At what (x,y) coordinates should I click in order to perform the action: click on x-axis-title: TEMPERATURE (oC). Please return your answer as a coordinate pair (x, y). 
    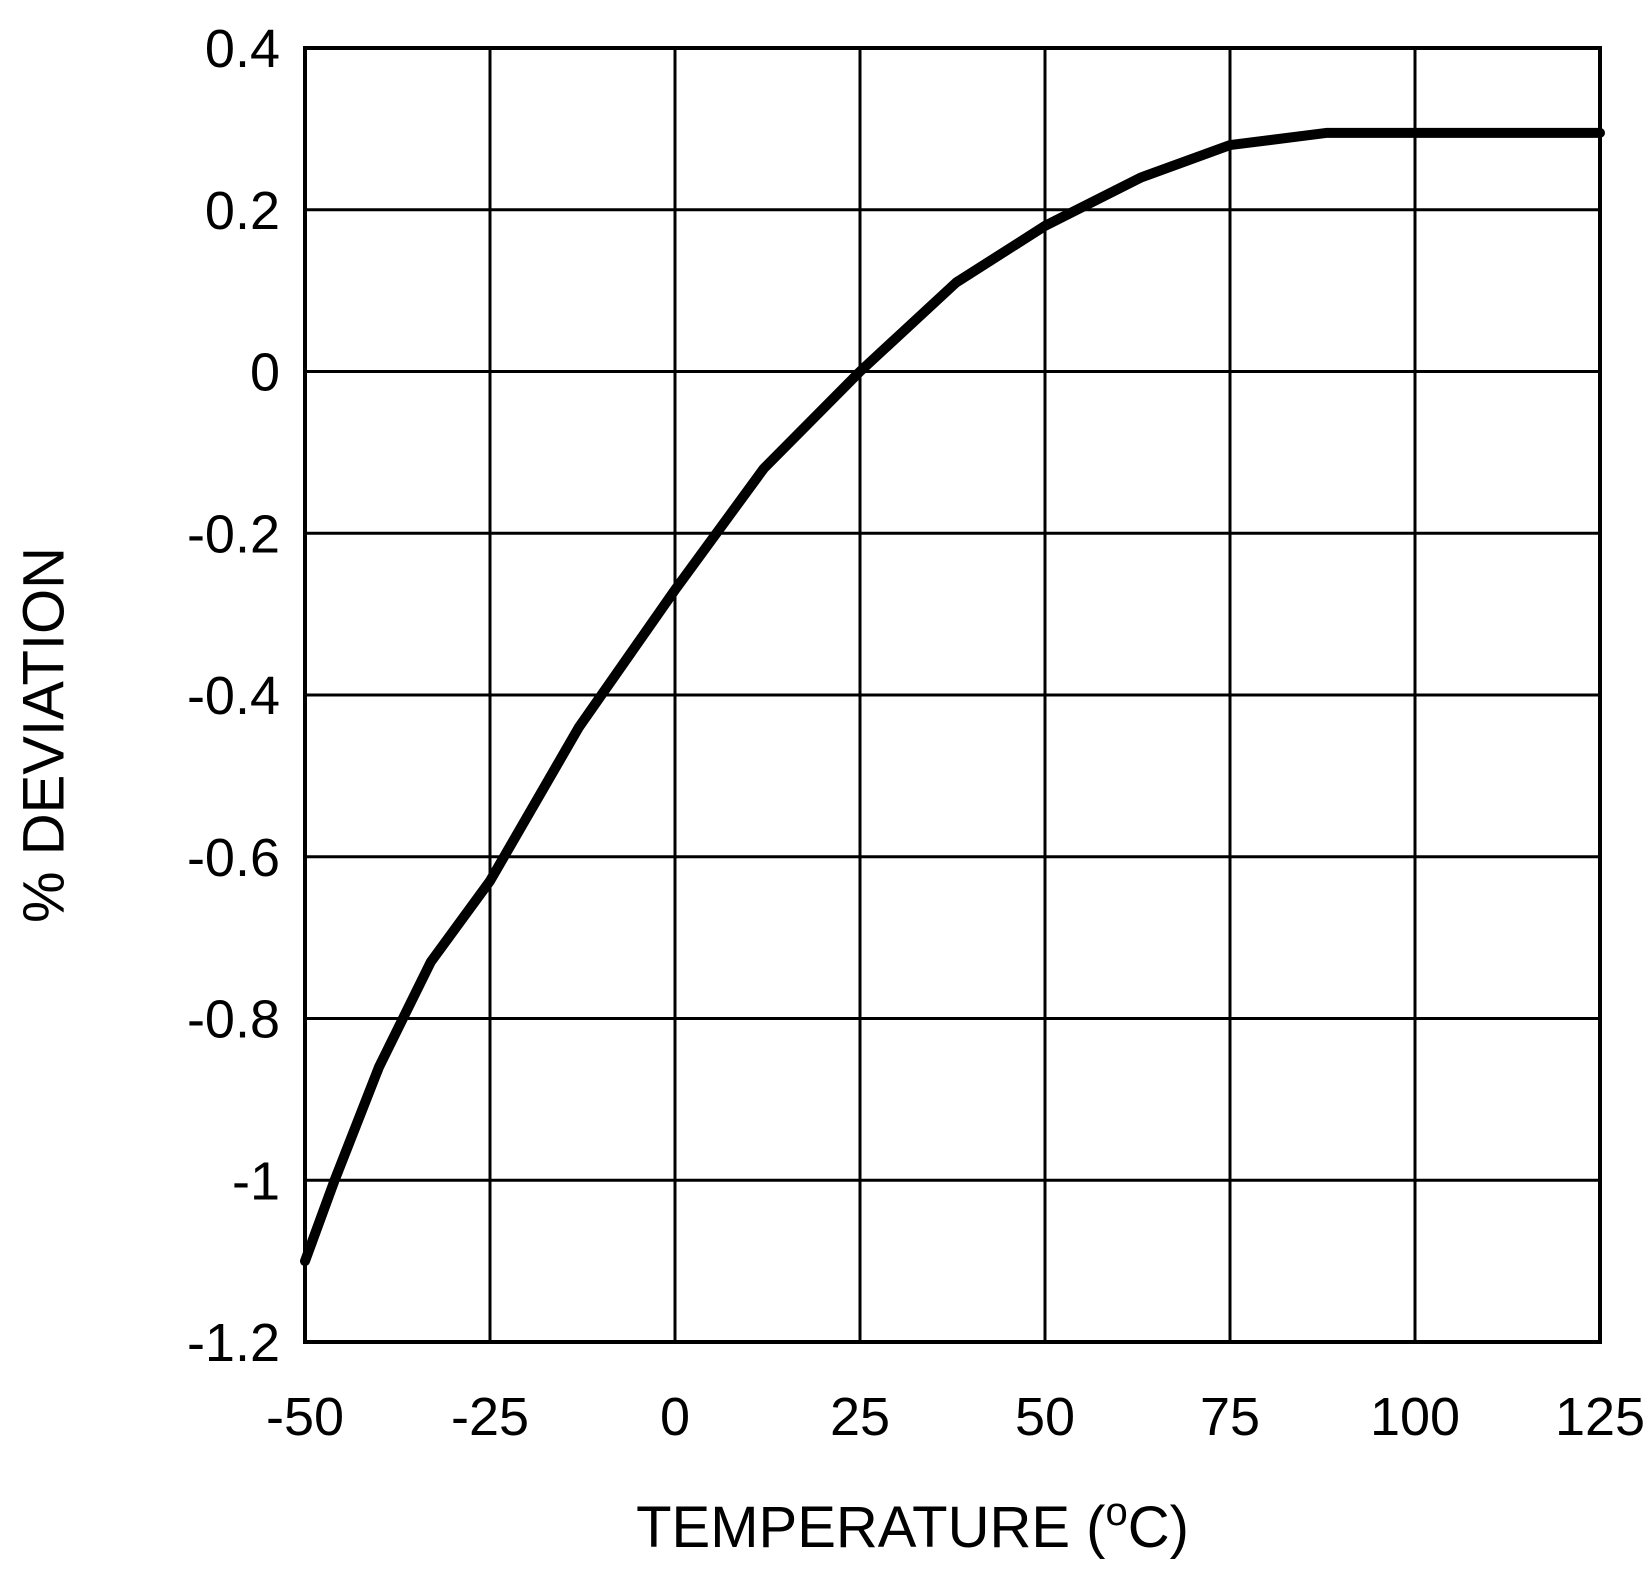
    Looking at the image, I should click on (912, 1525).